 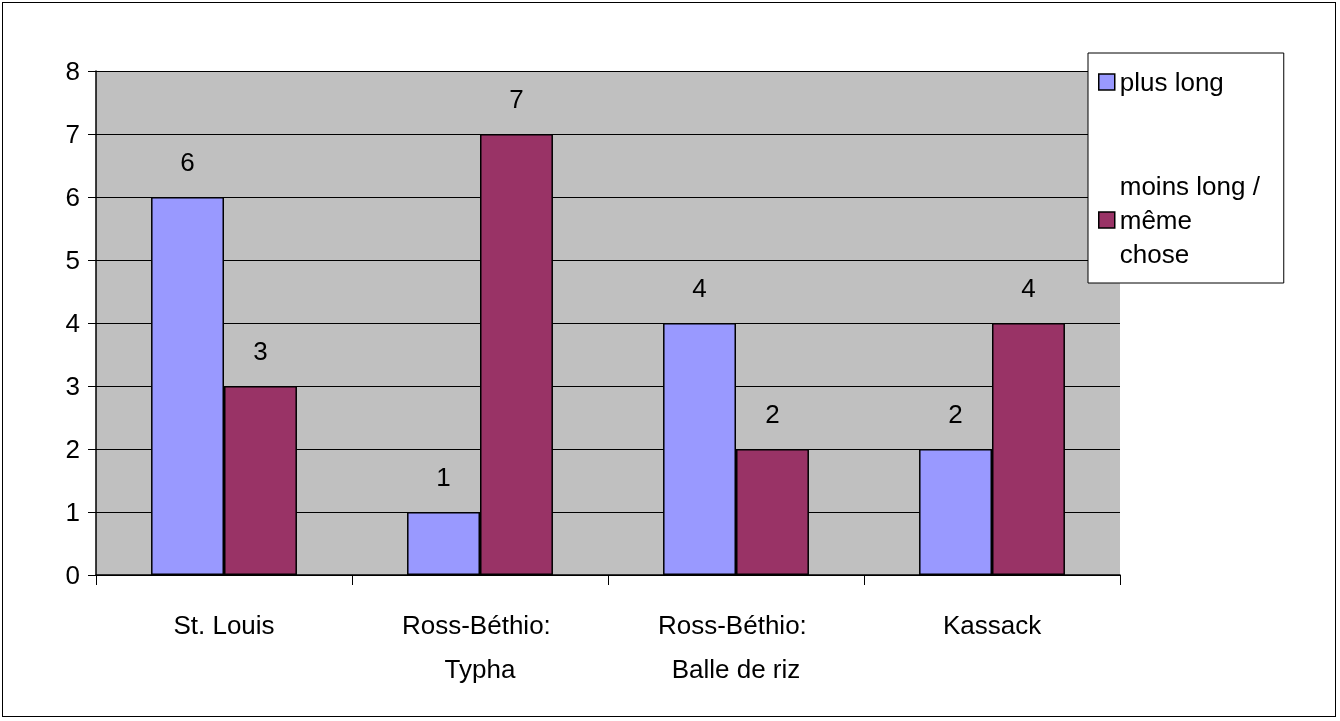 I want to click on y-tick-label: 0, so click(x=72, y=575).